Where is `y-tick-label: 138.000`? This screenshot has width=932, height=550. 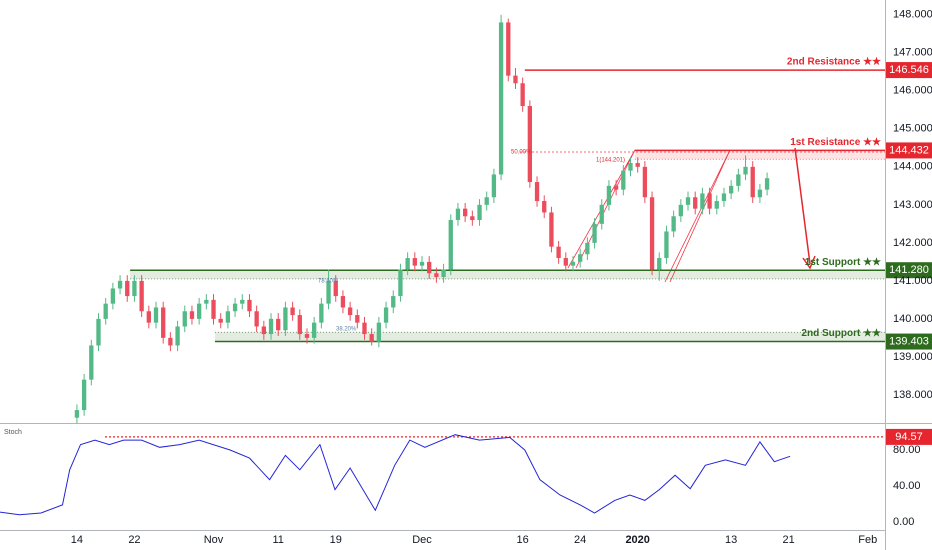 y-tick-label: 138.000 is located at coordinates (912, 395).